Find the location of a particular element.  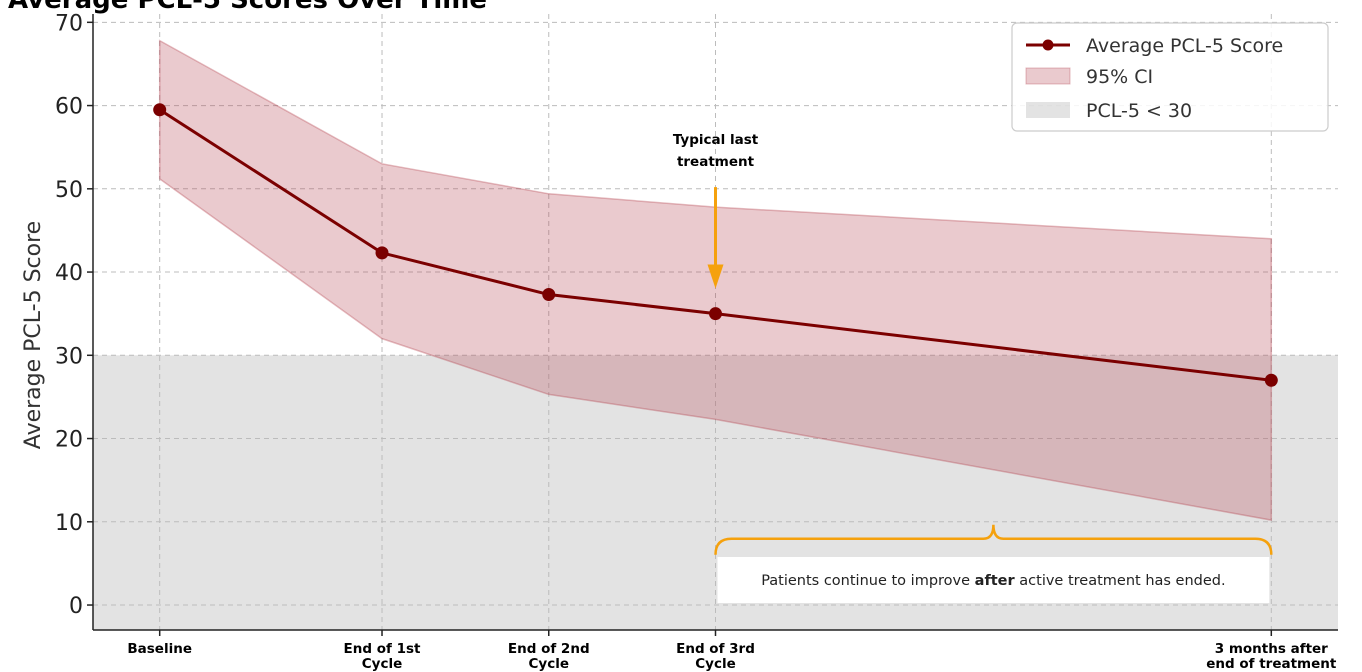

x-tick-label: Baseline is located at coordinates (159, 649).